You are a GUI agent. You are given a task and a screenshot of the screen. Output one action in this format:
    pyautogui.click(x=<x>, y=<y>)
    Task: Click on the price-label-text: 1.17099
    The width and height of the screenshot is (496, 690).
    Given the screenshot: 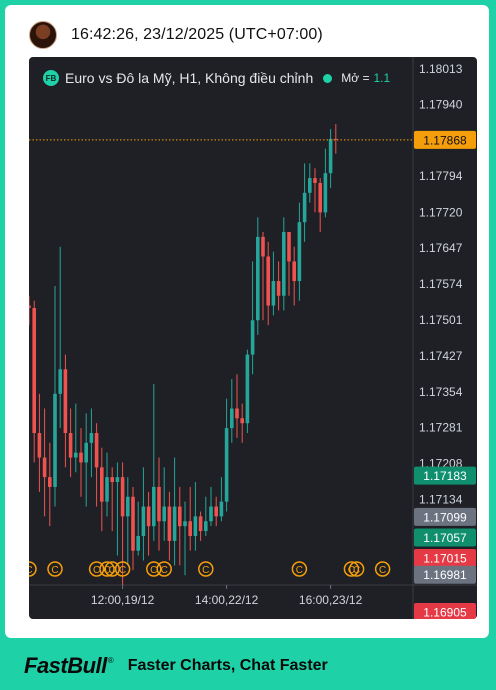 What is the action you would take?
    pyautogui.click(x=445, y=517)
    